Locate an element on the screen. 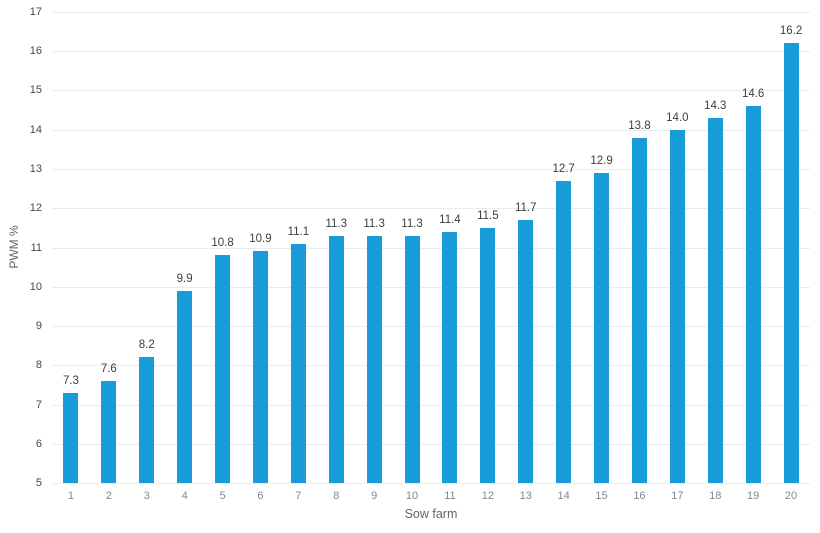 This screenshot has height=533, width=820. x-axis-tick-label: 18 is located at coordinates (715, 496).